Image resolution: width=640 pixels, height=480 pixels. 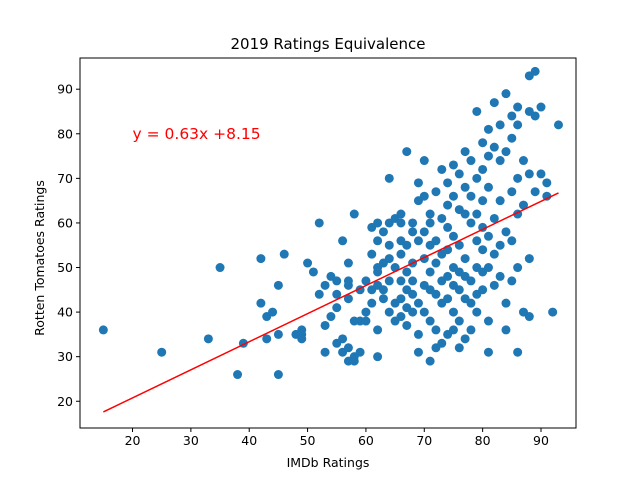 I want to click on y-axis-ticks: 20 30 40 50 60 70 80 90, so click(x=68, y=245).